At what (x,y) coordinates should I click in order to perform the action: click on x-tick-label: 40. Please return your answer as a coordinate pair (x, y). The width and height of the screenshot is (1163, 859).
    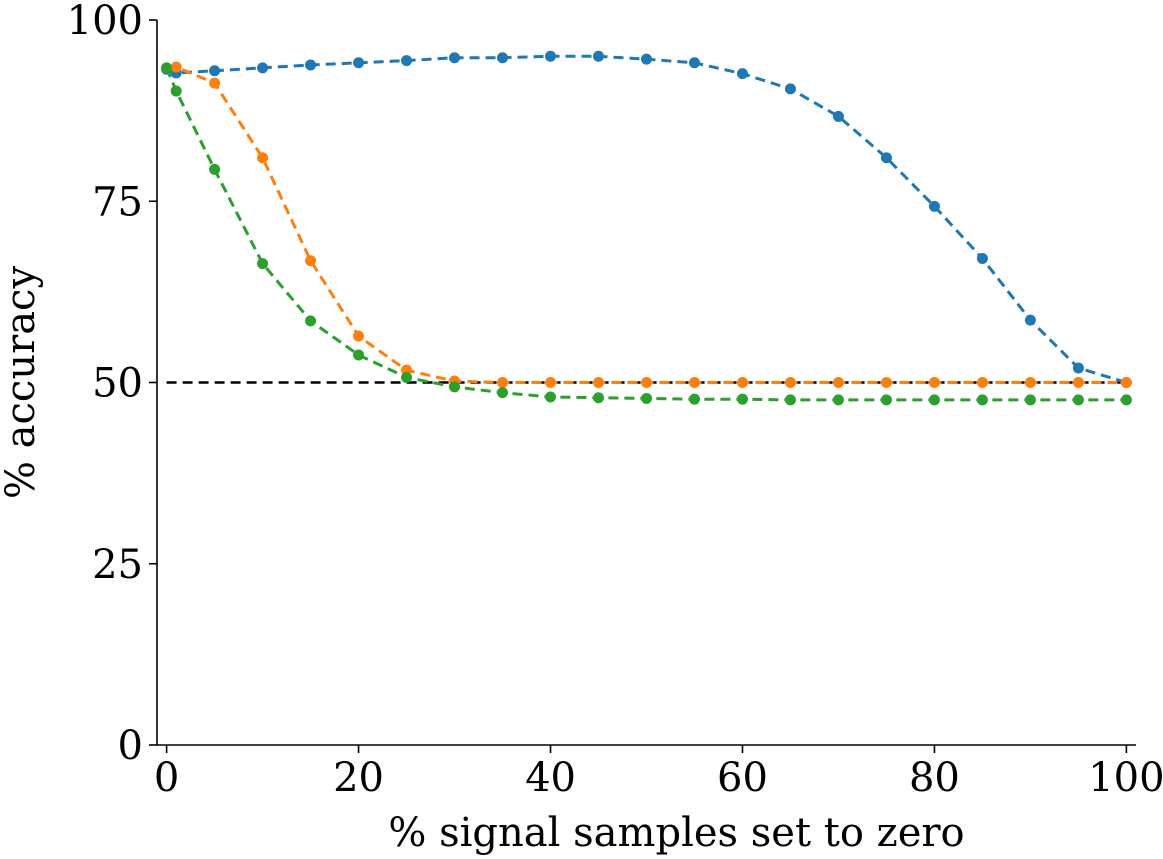
    Looking at the image, I should click on (550, 778).